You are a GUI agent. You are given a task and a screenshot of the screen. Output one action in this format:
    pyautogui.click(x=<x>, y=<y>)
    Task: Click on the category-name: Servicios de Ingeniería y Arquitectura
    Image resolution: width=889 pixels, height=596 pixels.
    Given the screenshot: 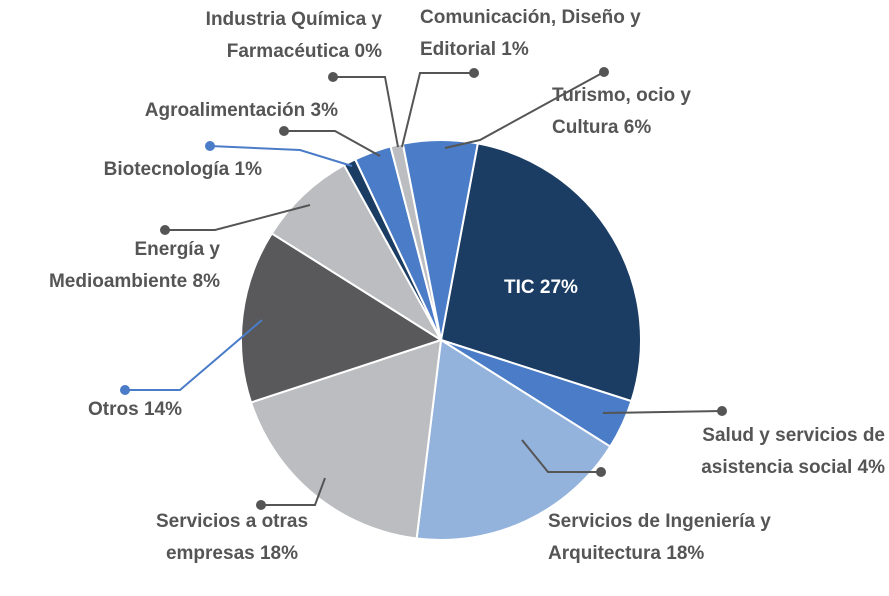 What is the action you would take?
    pyautogui.click(x=659, y=537)
    